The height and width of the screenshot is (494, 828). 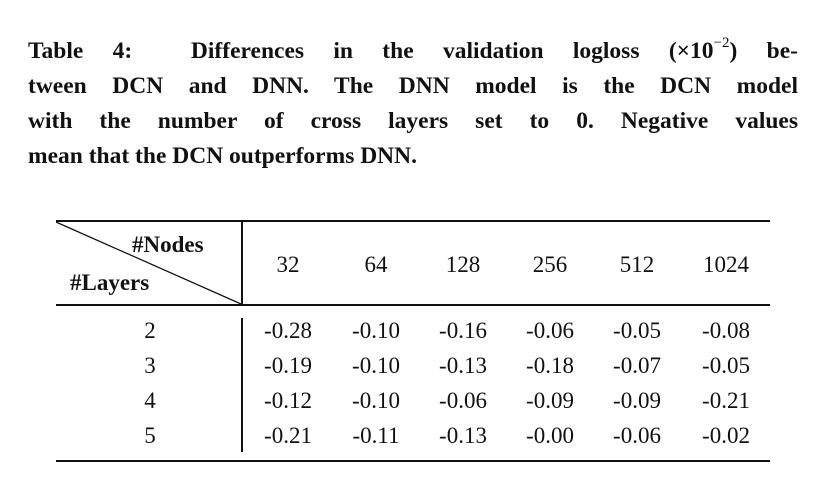 I want to click on row-header-layers-2: 2, so click(x=150, y=330).